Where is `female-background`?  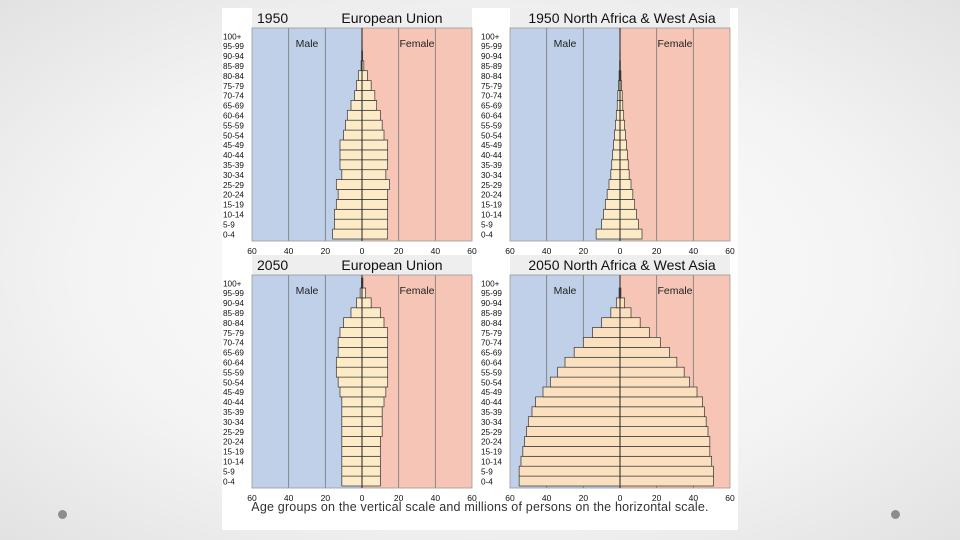 female-background is located at coordinates (675, 134).